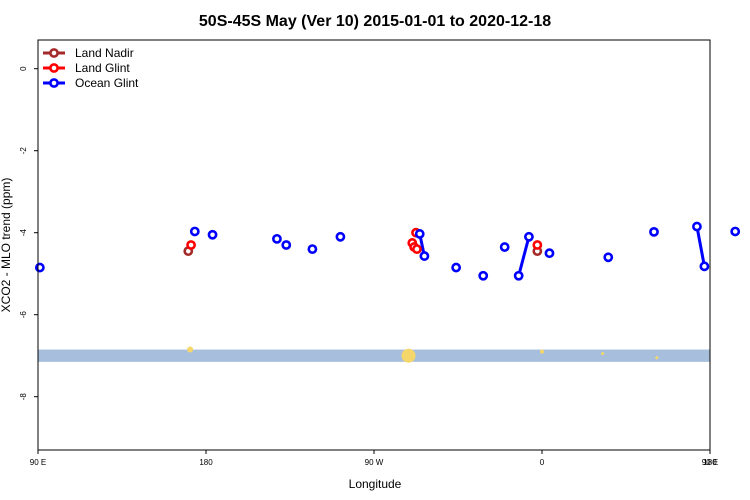 The width and height of the screenshot is (750, 500). What do you see at coordinates (387, 251) in the screenshot?
I see `series-layer` at bounding box center [387, 251].